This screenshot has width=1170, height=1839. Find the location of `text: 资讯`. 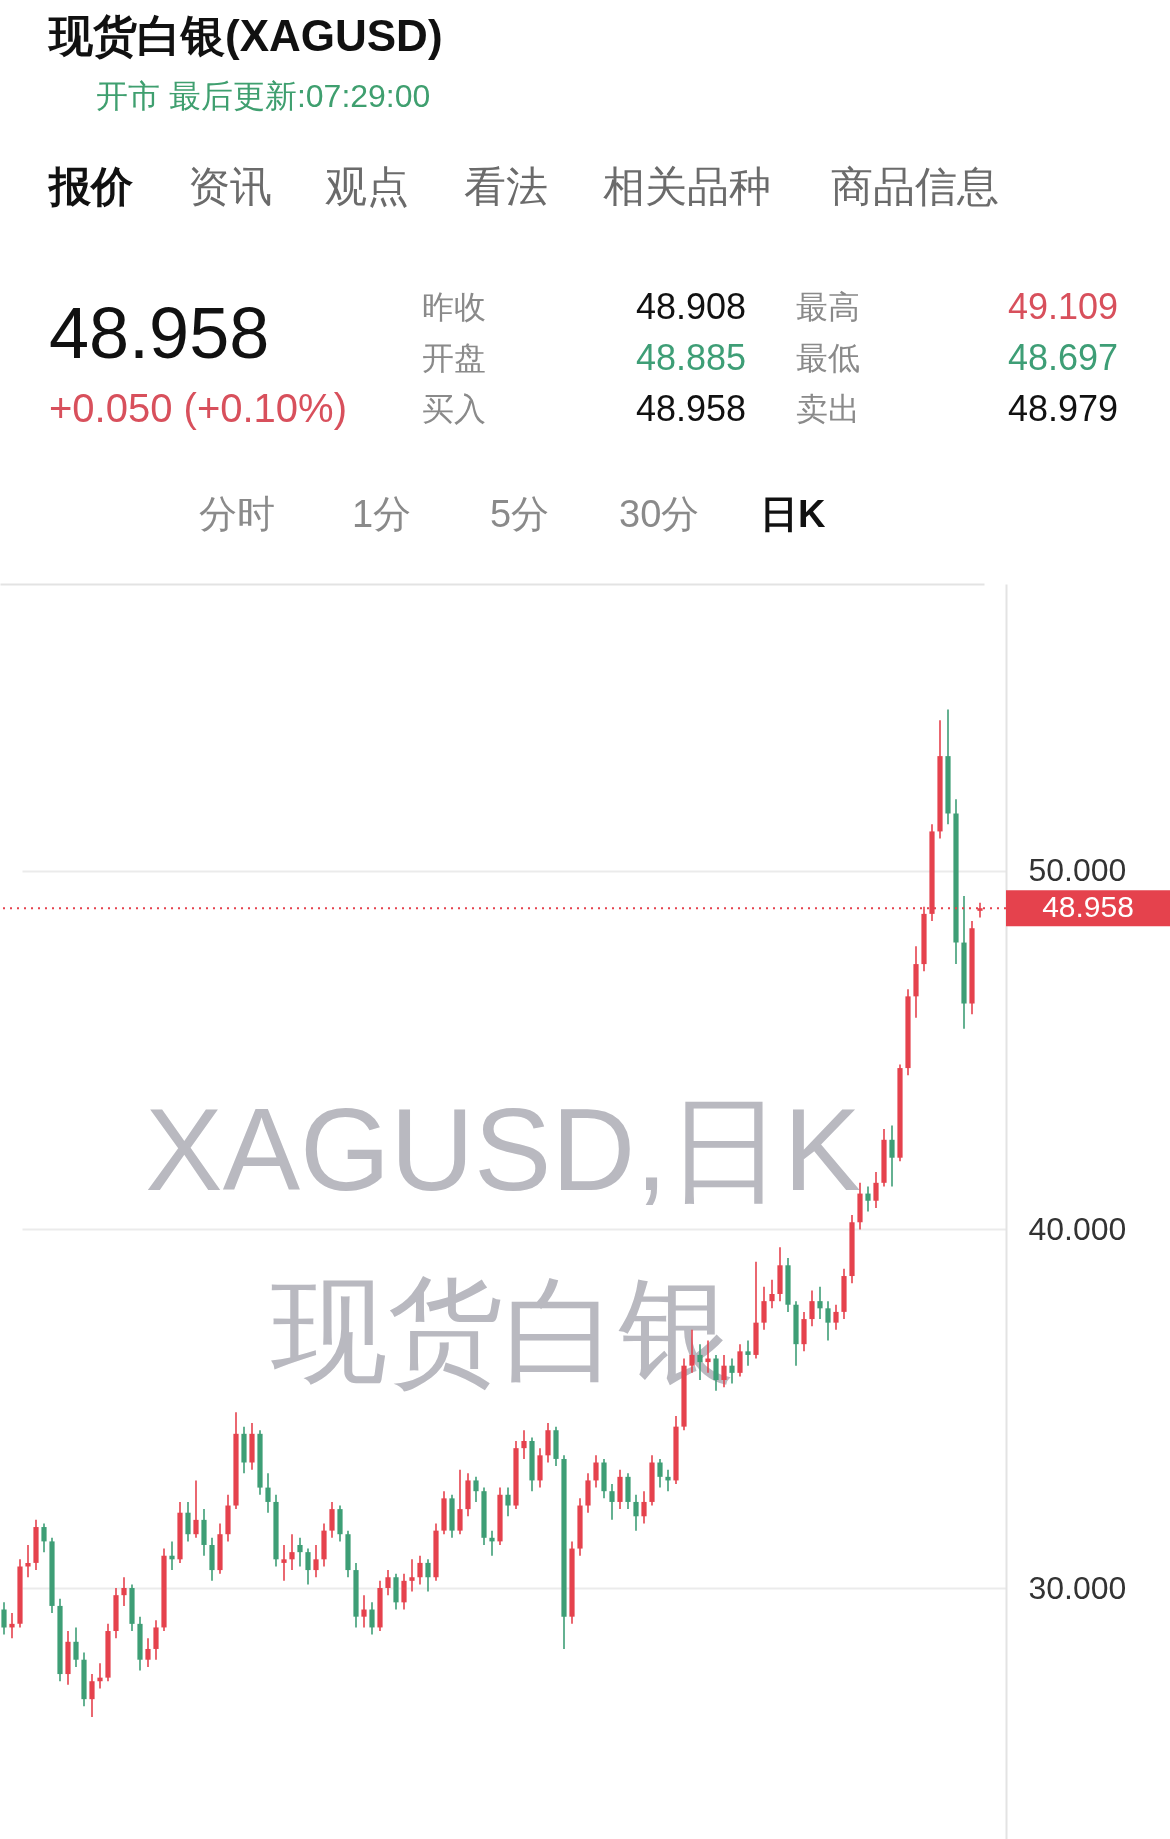

text: 资讯 is located at coordinates (230, 186).